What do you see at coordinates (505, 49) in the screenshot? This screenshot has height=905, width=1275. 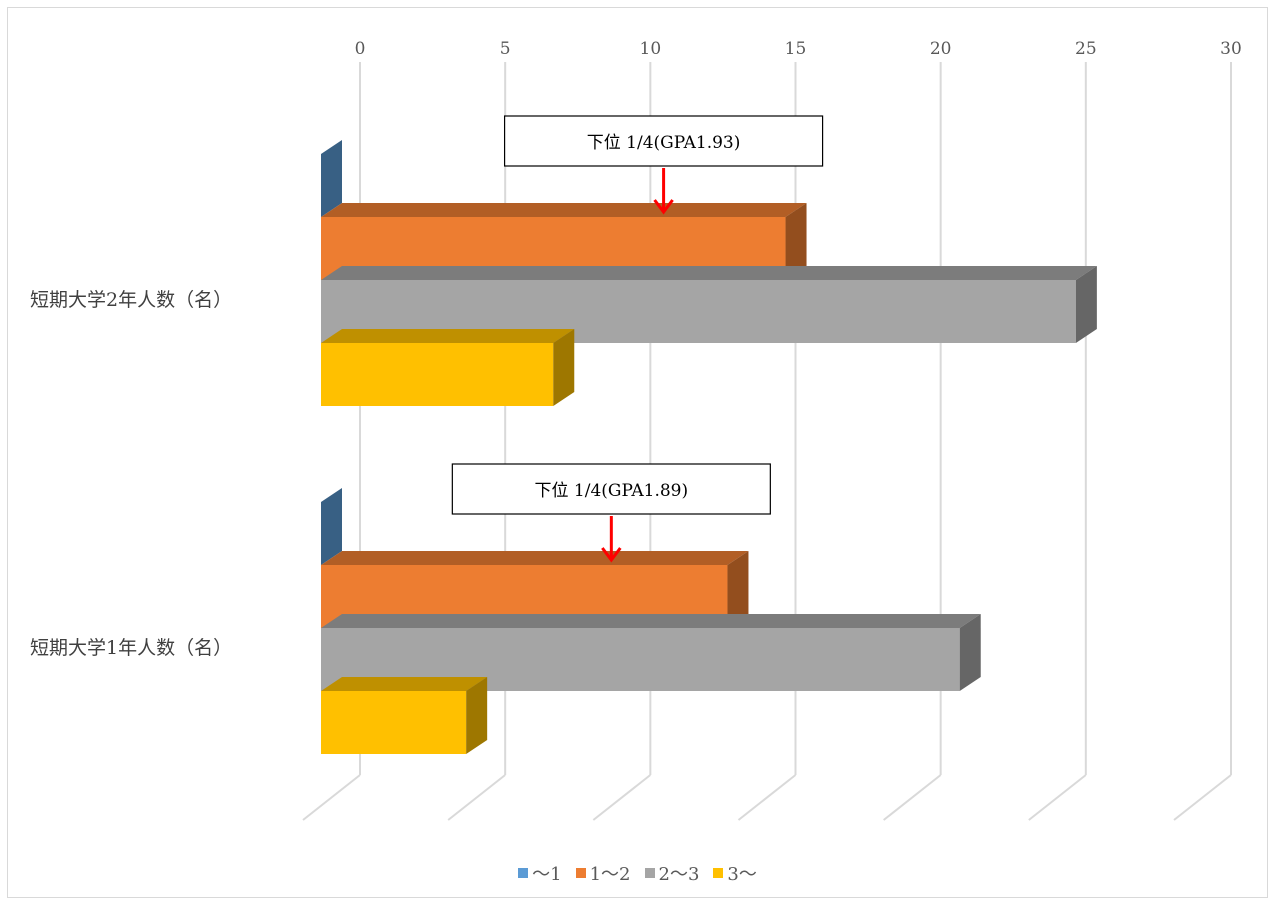 I see `x-tick-label: 5` at bounding box center [505, 49].